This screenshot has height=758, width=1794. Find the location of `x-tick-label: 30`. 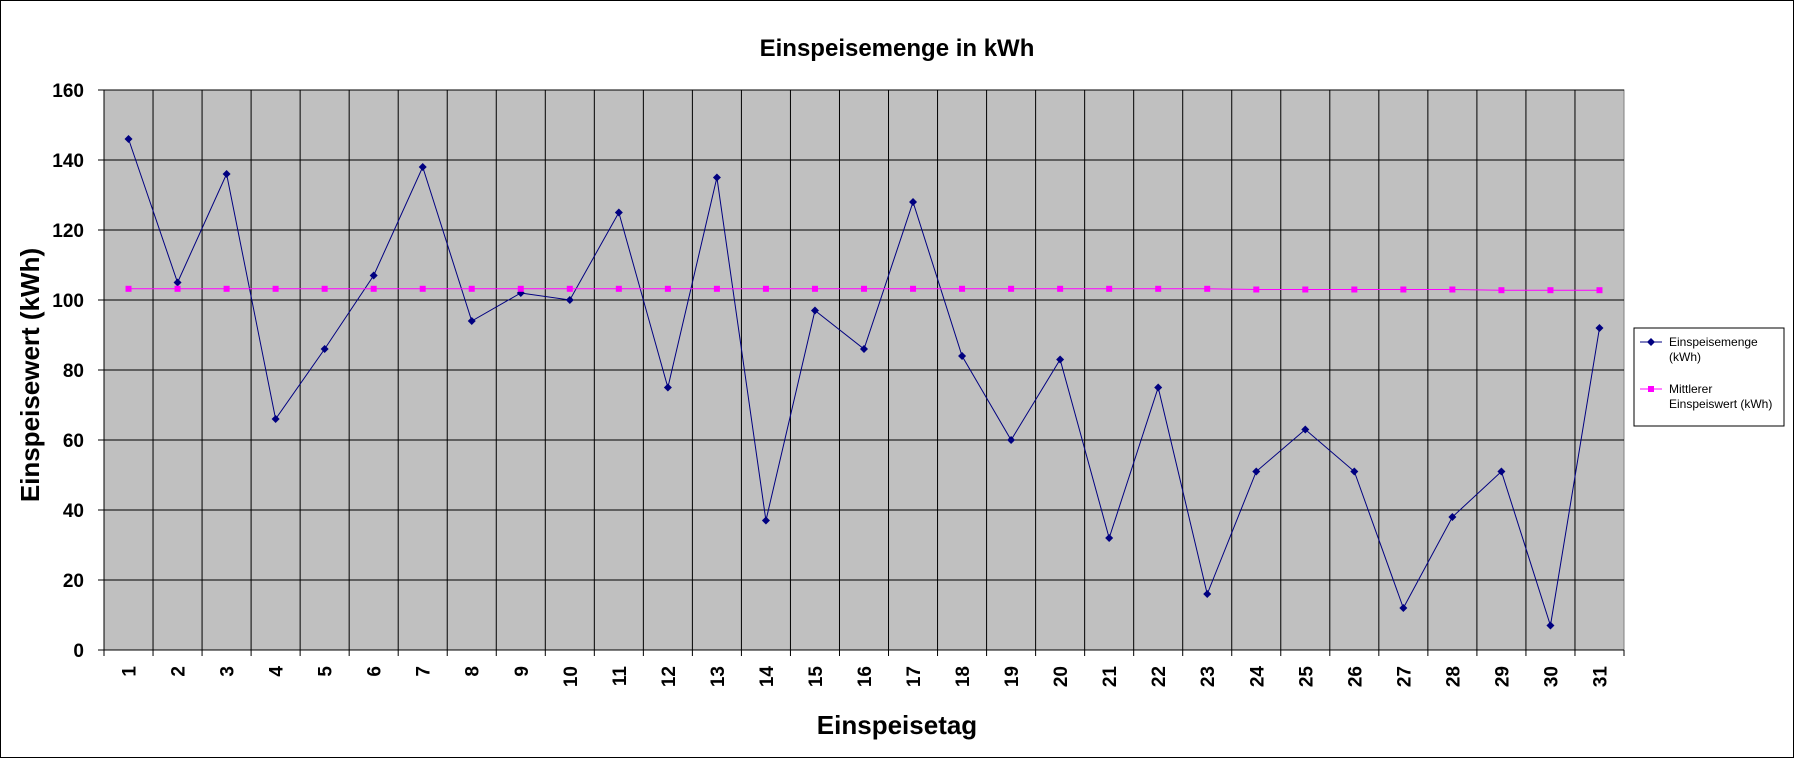

x-tick-label: 30 is located at coordinates (1551, 676).